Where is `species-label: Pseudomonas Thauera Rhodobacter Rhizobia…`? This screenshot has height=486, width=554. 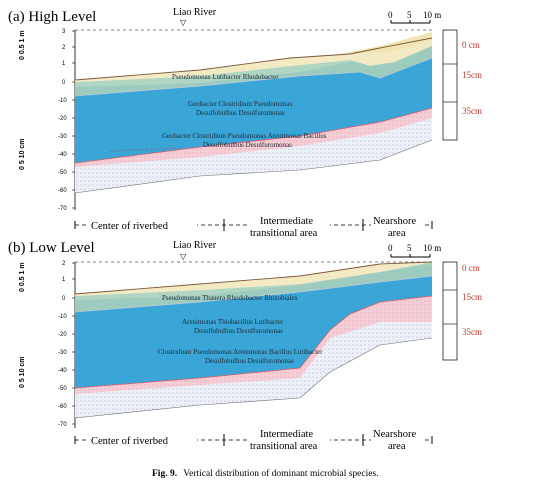
species-label: Pseudomonas Thauera Rhodobacter Rhizobia… is located at coordinates (230, 298).